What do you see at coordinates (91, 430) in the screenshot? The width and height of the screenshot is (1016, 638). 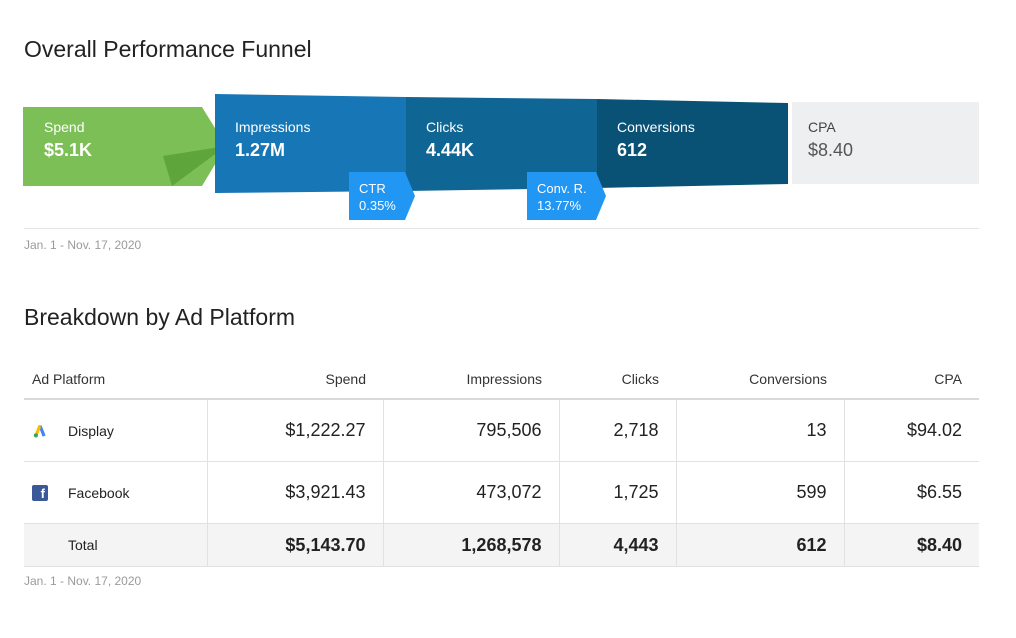 I see `platform-name: Display` at bounding box center [91, 430].